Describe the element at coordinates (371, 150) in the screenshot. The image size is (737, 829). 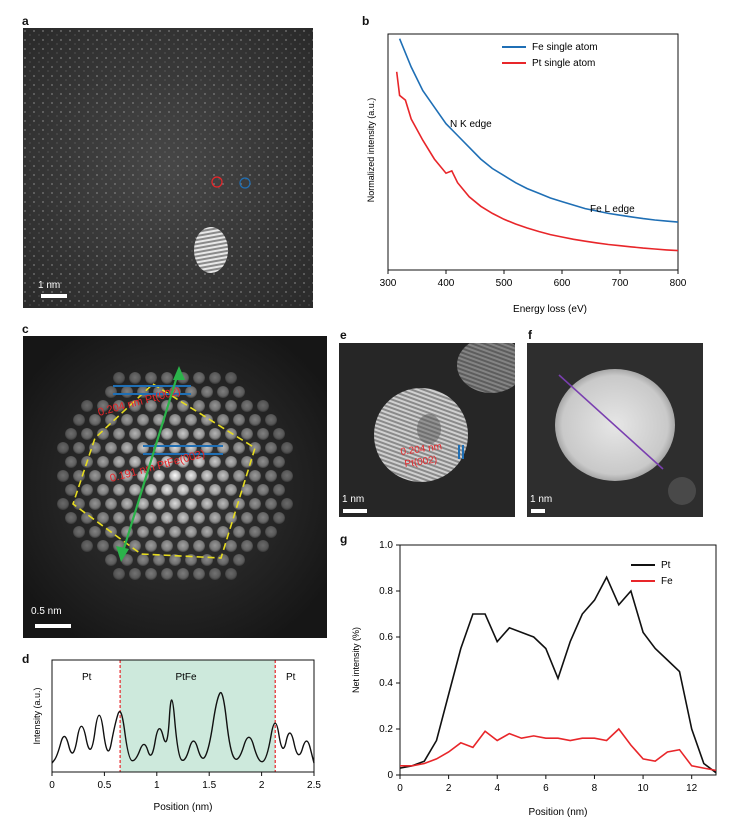
I see `chart-b-ylabel: Normalized intensity (a.u.)` at that location.